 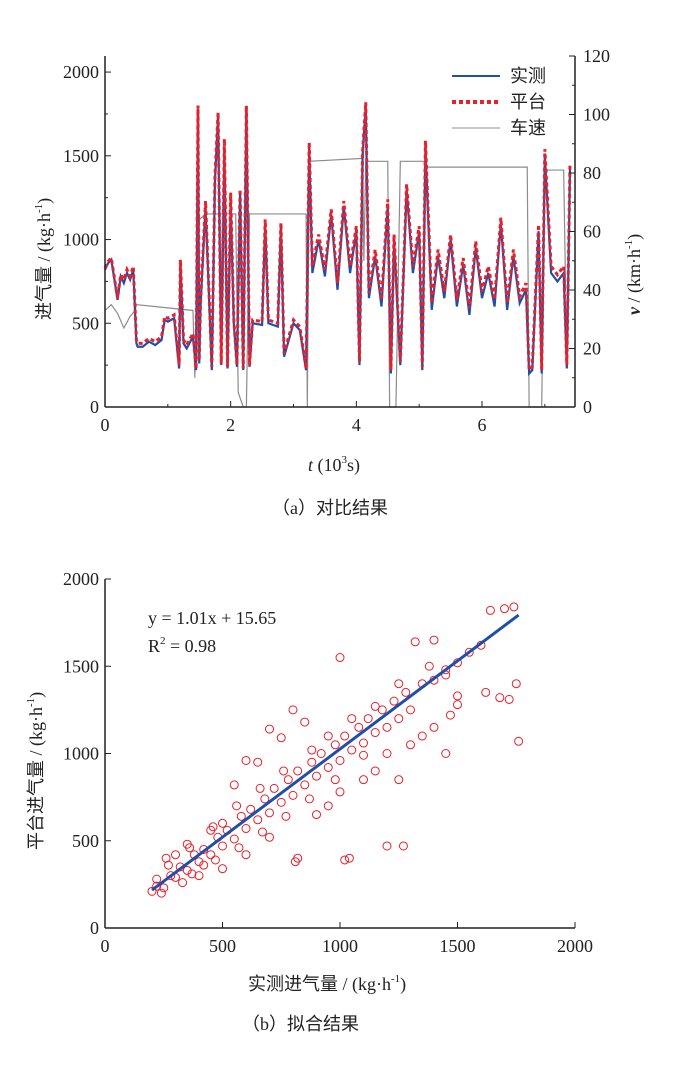 I want to click on legend: 实测 平台 车速, so click(x=499, y=102).